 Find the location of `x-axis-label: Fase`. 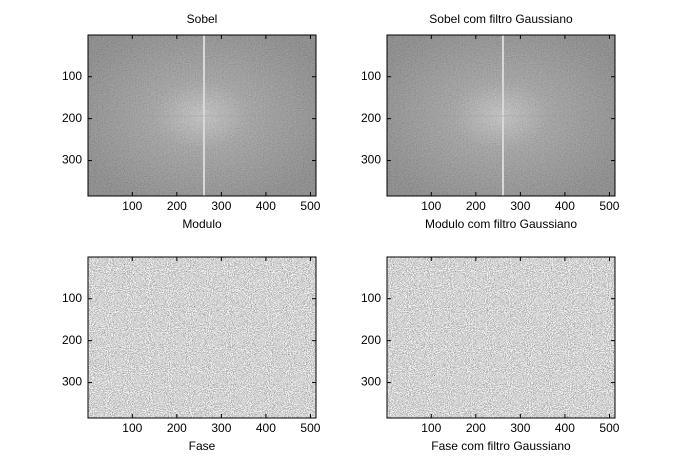

x-axis-label: Fase is located at coordinates (202, 446).